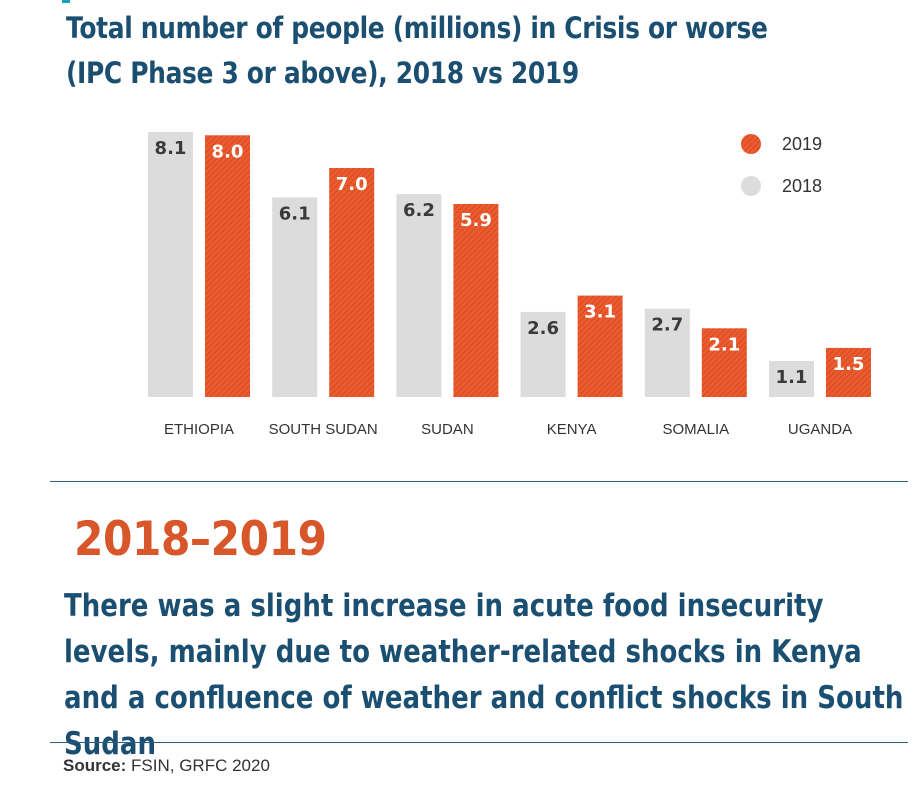 The height and width of the screenshot is (802, 914). I want to click on bar-2019-sudan, so click(476, 300).